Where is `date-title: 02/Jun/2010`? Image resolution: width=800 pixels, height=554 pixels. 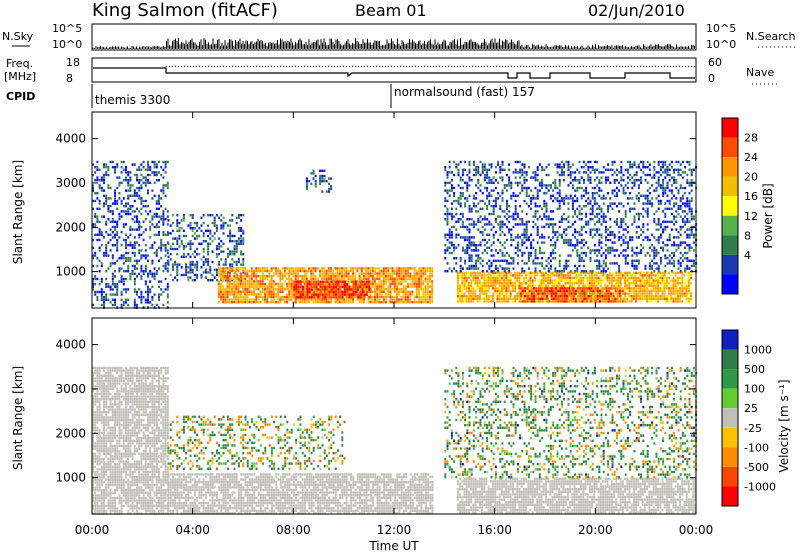
date-title: 02/Jun/2010 is located at coordinates (636, 10).